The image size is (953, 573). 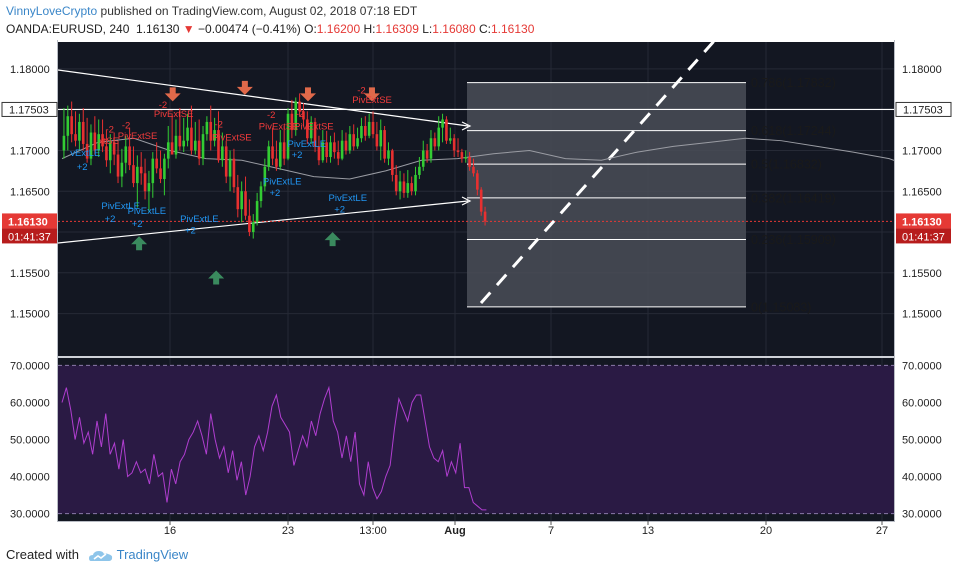 I want to click on rsi-tick-label-right: 50.0000, so click(x=922, y=441).